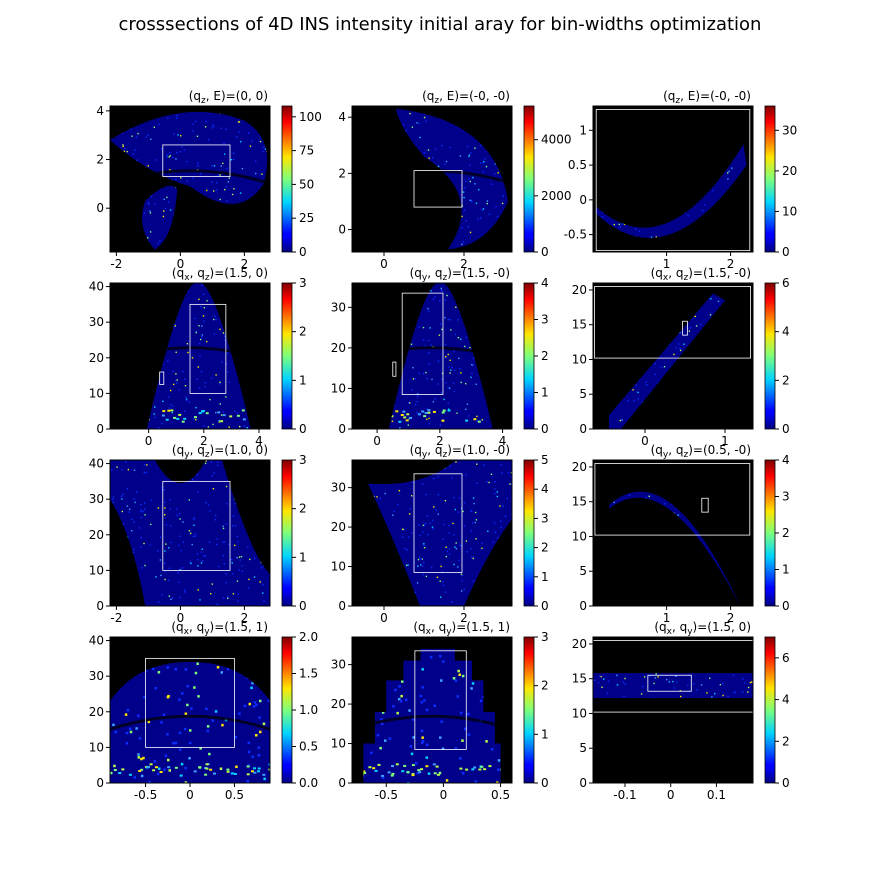 This screenshot has width=880, height=880. What do you see at coordinates (310, 117) in the screenshot?
I see `colorbar-tick-label: 100` at bounding box center [310, 117].